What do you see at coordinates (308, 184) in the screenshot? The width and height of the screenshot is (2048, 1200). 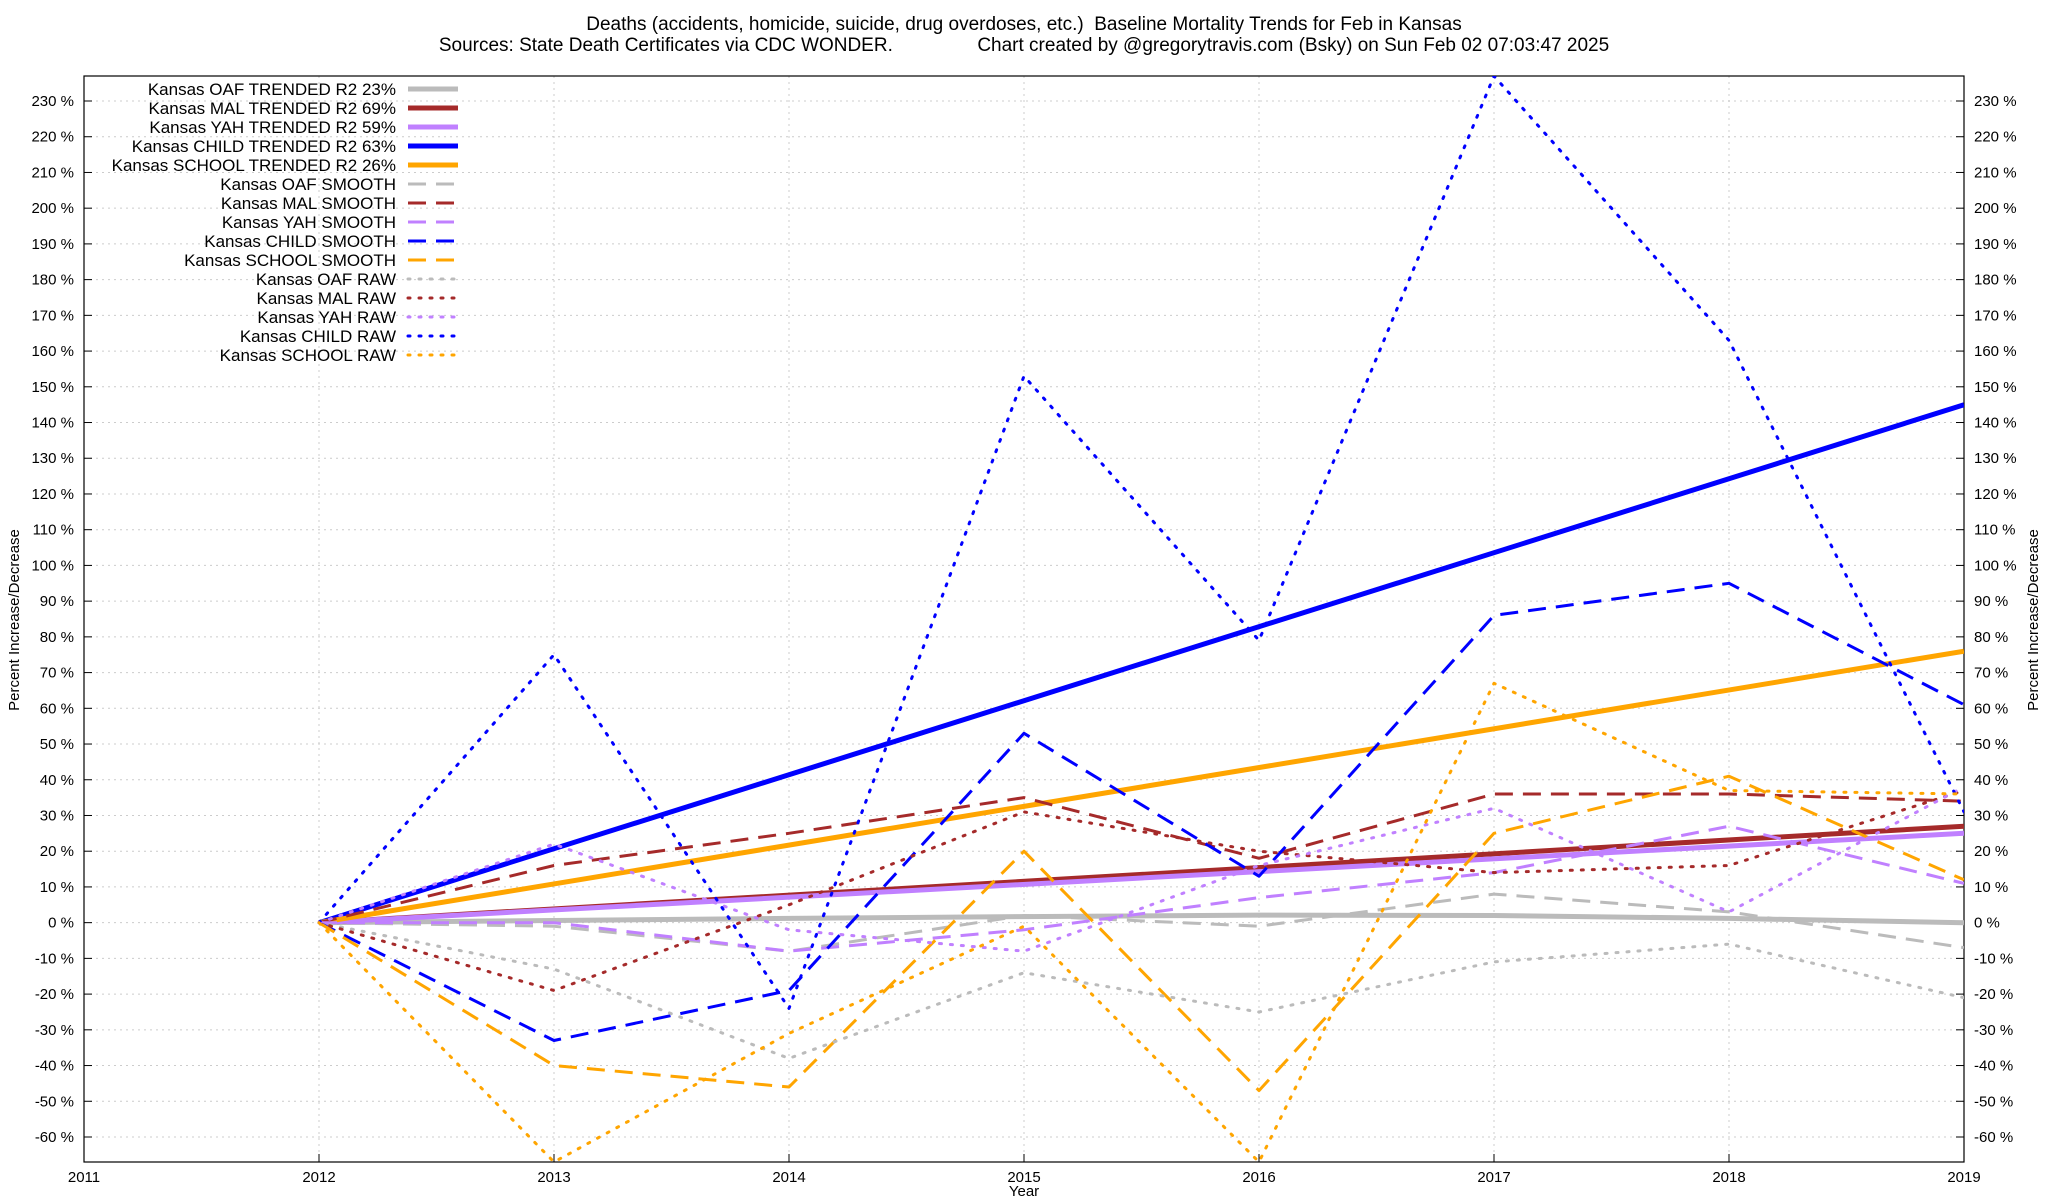 I see `legend-label: Kansas OAF SMOOTH` at bounding box center [308, 184].